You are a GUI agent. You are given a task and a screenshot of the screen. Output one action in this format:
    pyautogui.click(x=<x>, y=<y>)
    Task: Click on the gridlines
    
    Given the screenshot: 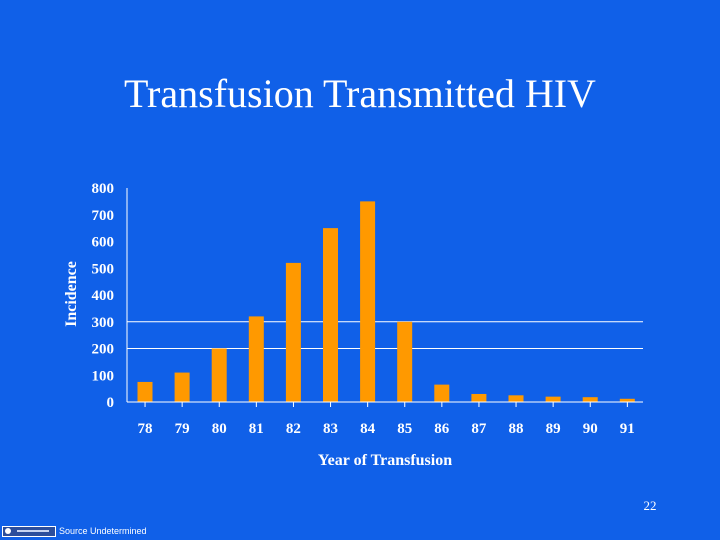 What is the action you would take?
    pyautogui.click(x=385, y=335)
    